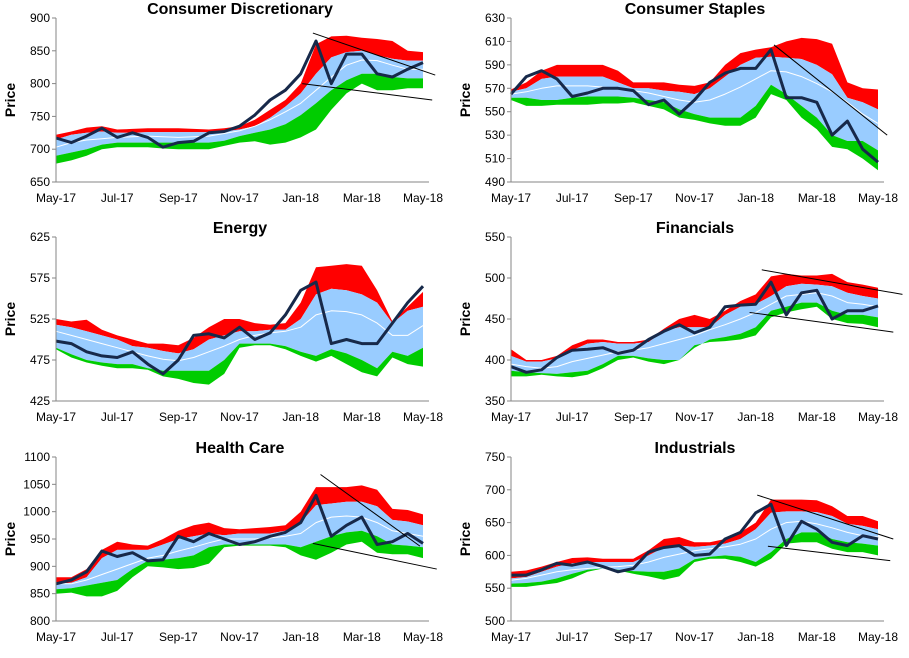 The width and height of the screenshot is (909, 658). Describe the element at coordinates (36, 512) in the screenshot. I see `y-tick-label: 1000` at that location.